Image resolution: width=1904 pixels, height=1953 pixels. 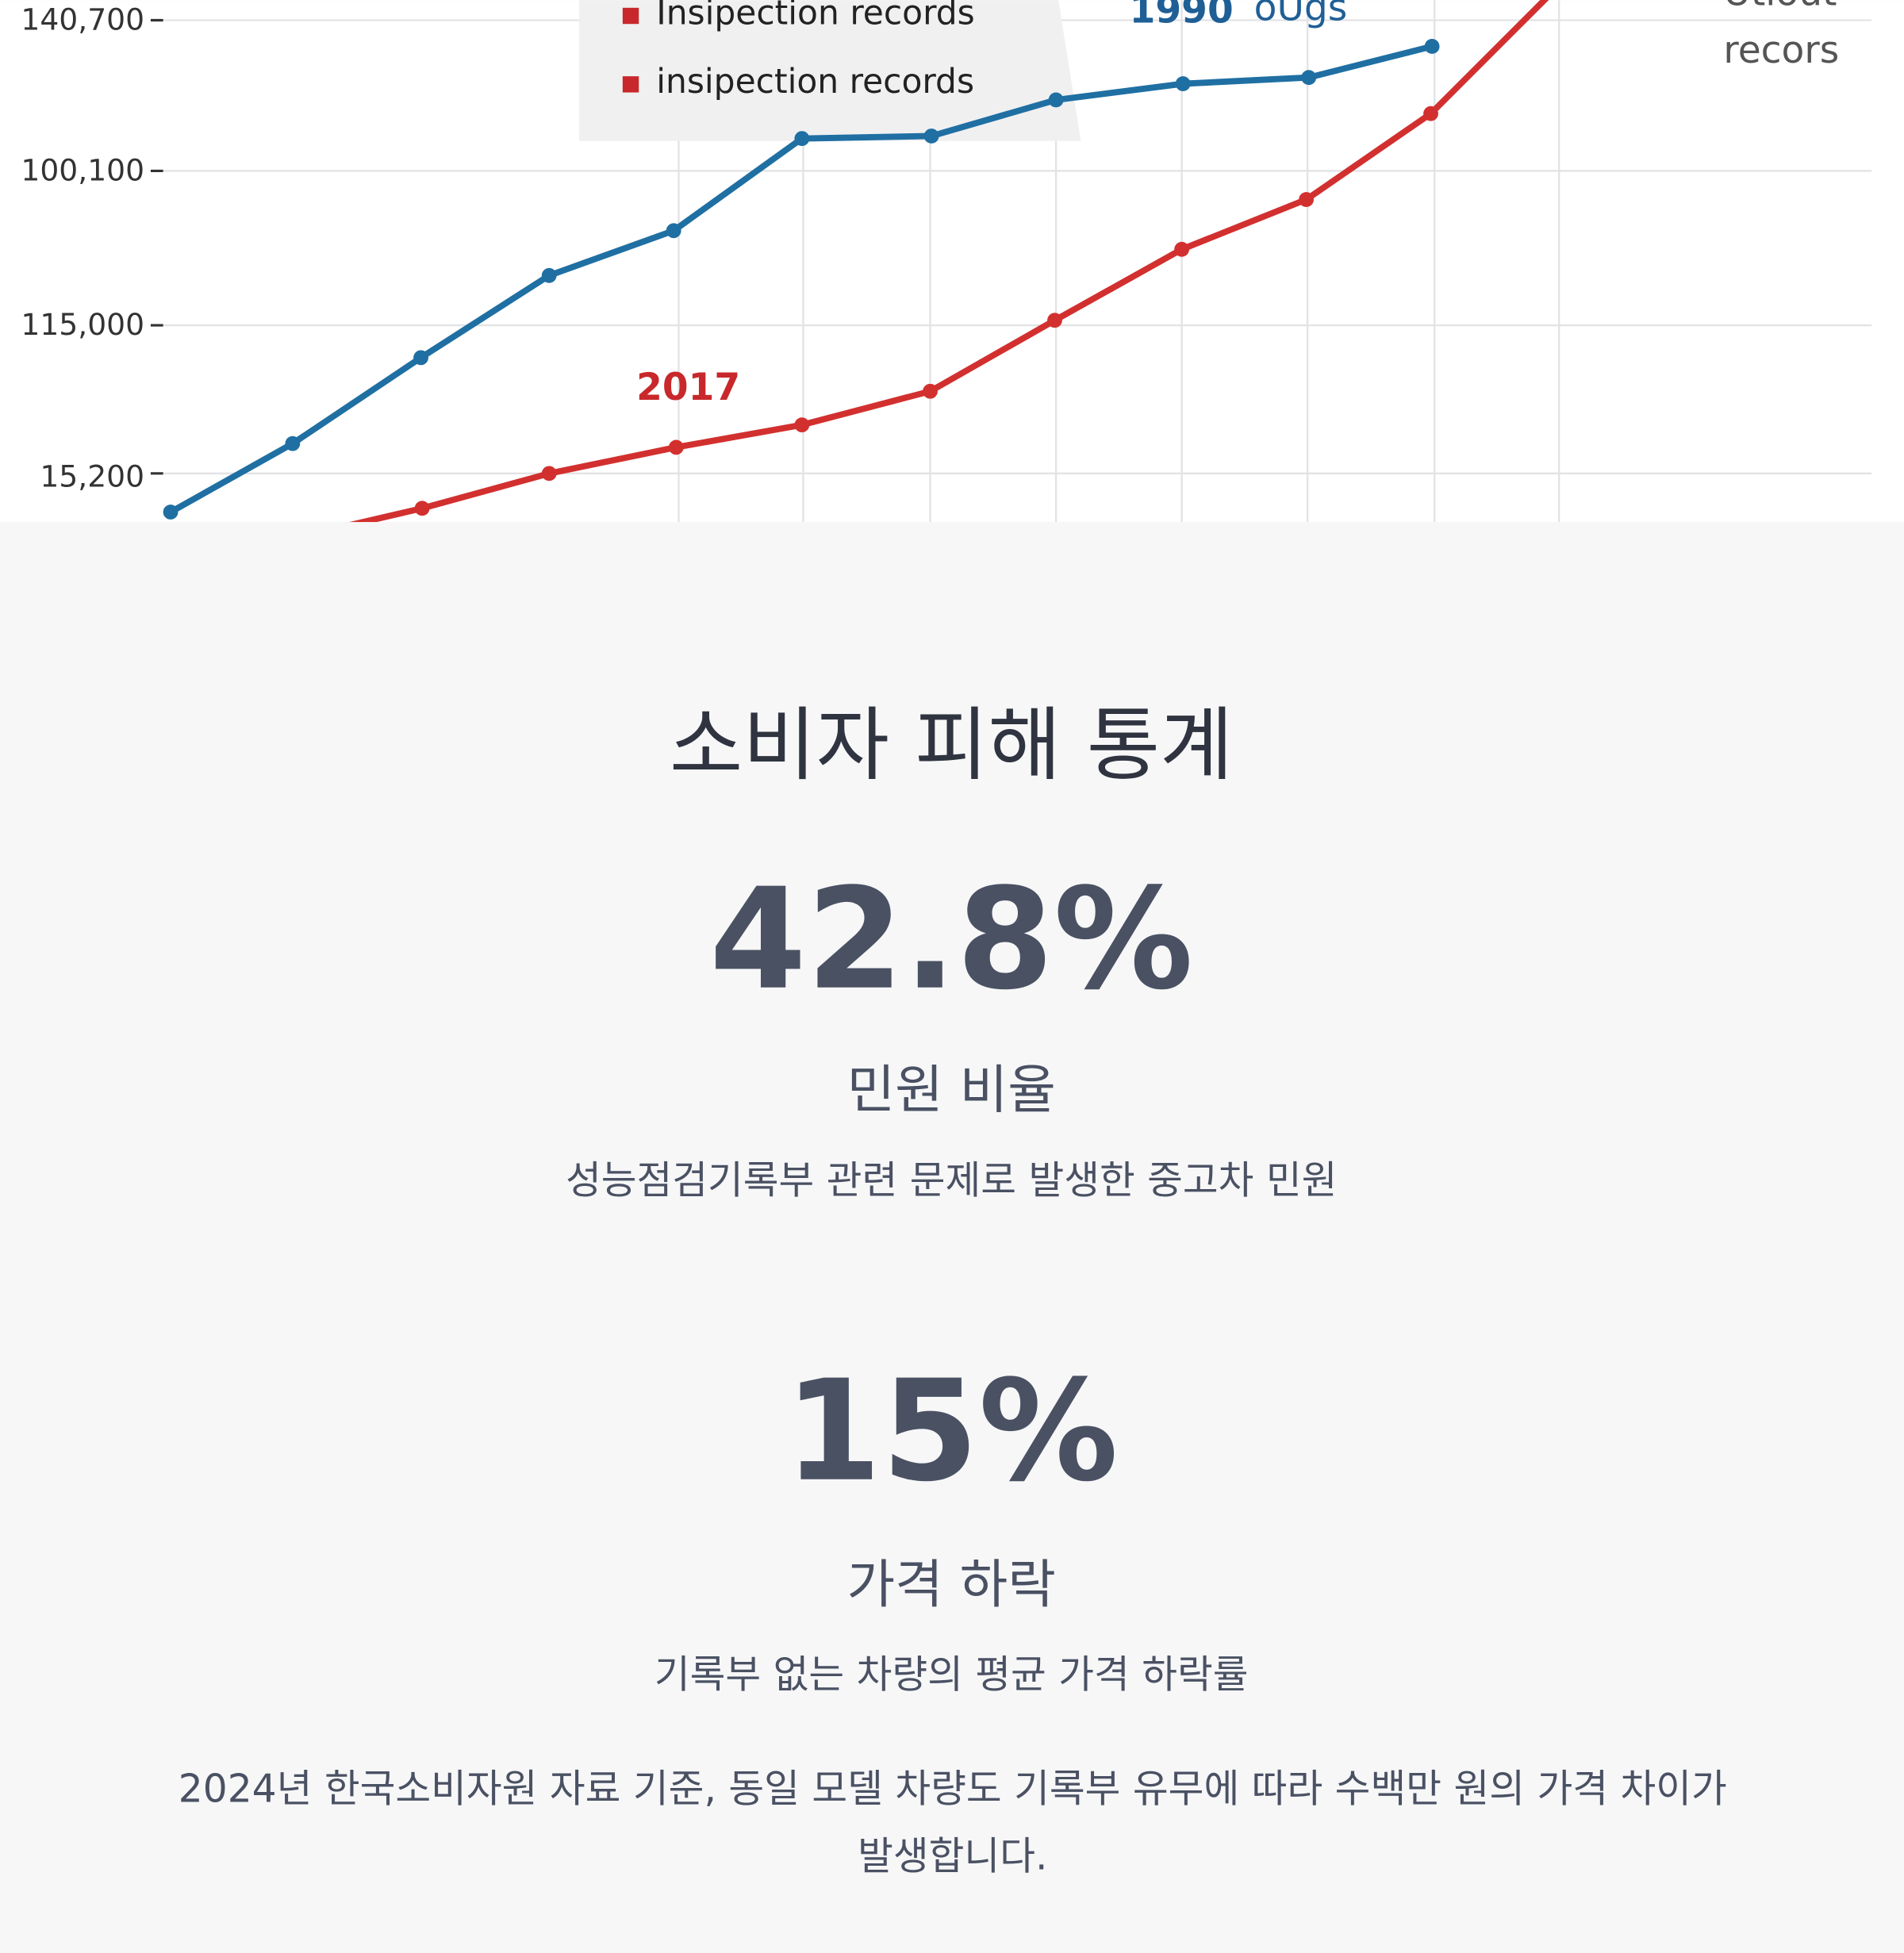 I want to click on annotation: 2017, so click(x=688, y=387).